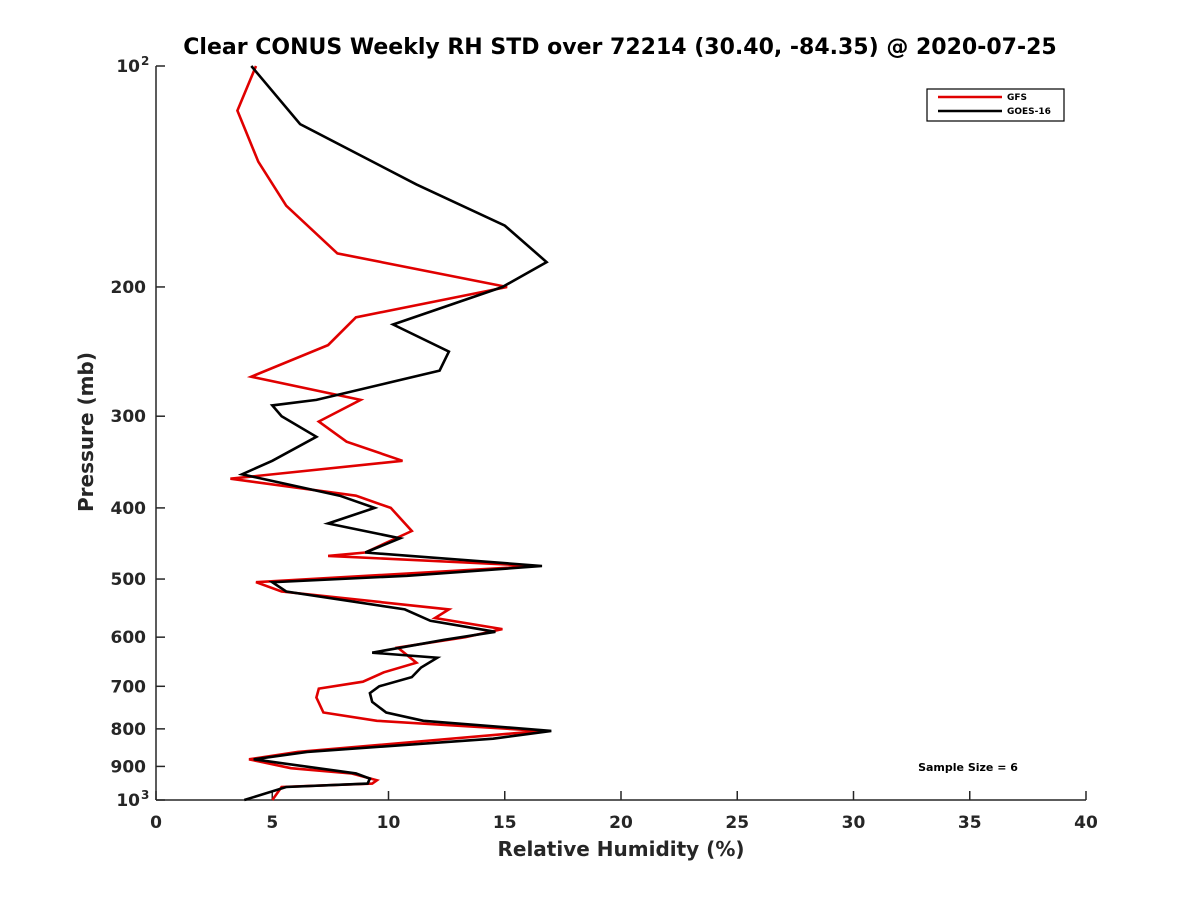 This screenshot has height=900, width=1200. Describe the element at coordinates (737, 823) in the screenshot. I see `x-tick-label: 25` at that location.